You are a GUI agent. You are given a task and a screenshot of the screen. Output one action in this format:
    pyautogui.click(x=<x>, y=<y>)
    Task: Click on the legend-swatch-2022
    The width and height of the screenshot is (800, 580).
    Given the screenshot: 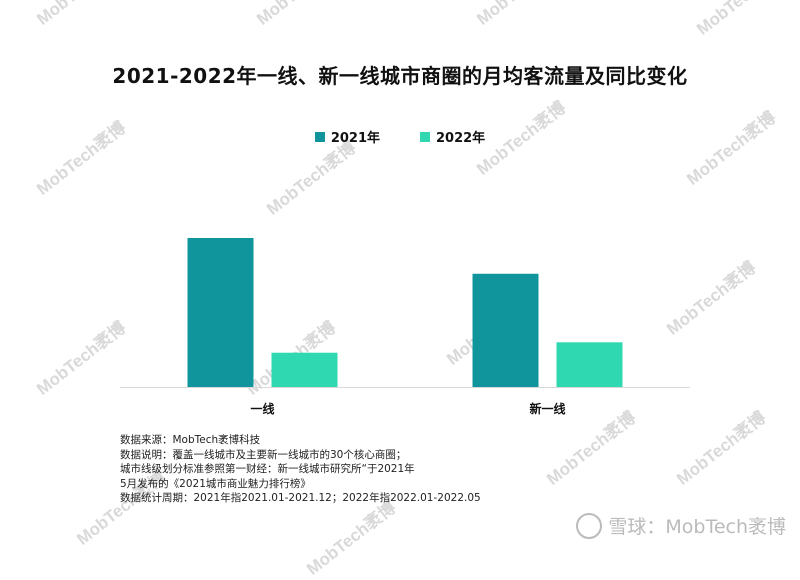 What is the action you would take?
    pyautogui.click(x=425, y=136)
    